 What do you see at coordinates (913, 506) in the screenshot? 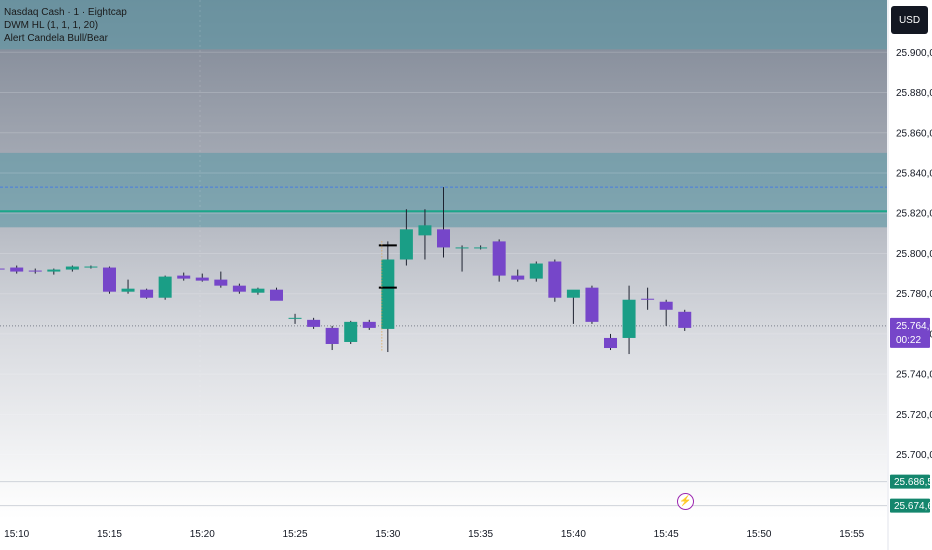
I see `level-tag-label: 25.674,66` at bounding box center [913, 506].